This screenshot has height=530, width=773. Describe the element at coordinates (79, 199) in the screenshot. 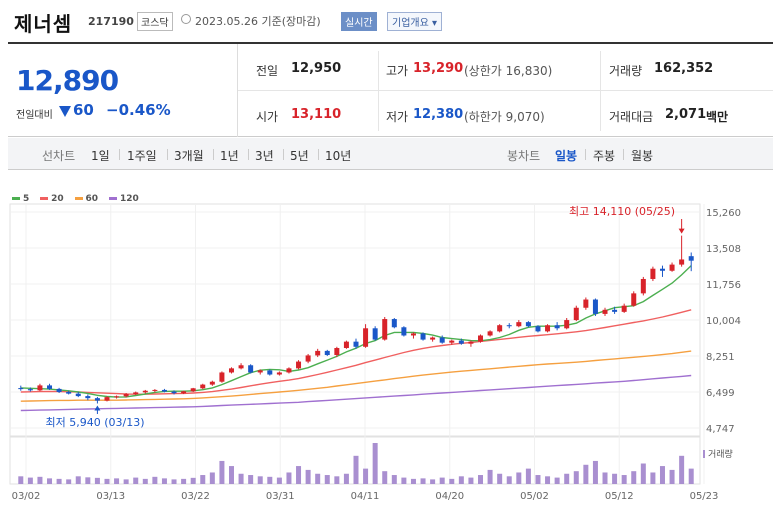

I see `ma-legend: 5 20 60 120` at that location.